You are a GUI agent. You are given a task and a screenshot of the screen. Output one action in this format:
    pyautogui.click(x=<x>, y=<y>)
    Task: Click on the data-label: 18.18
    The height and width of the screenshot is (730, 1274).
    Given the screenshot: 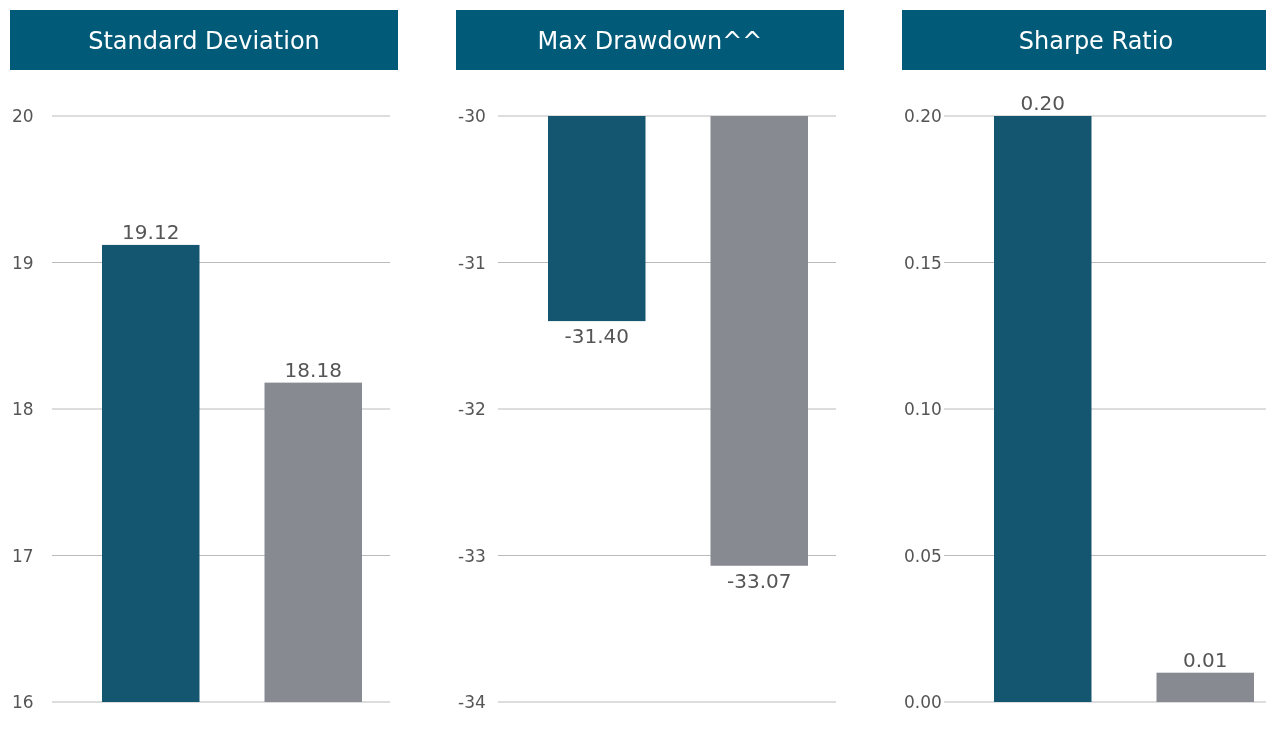 What is the action you would take?
    pyautogui.click(x=313, y=369)
    